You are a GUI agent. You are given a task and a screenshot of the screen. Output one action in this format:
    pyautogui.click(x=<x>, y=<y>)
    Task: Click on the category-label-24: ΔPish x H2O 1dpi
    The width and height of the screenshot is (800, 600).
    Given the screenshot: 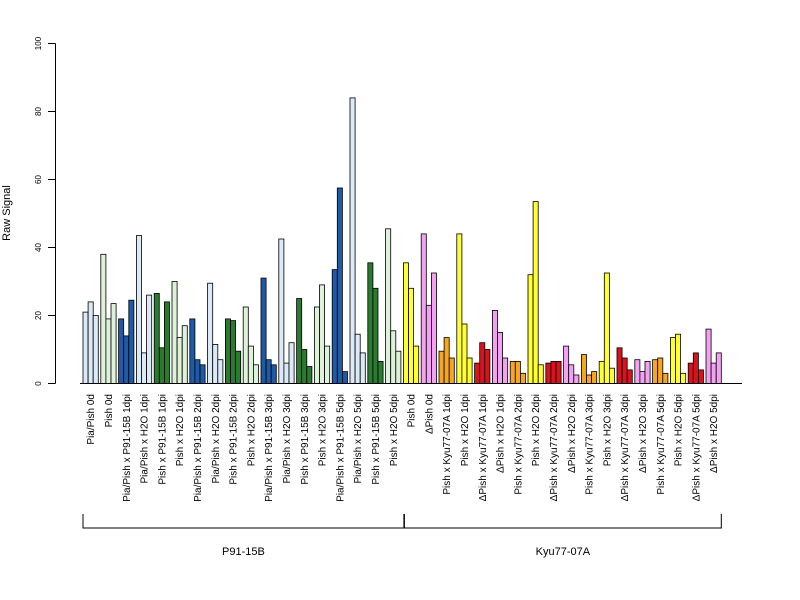 What is the action you would take?
    pyautogui.click(x=501, y=433)
    